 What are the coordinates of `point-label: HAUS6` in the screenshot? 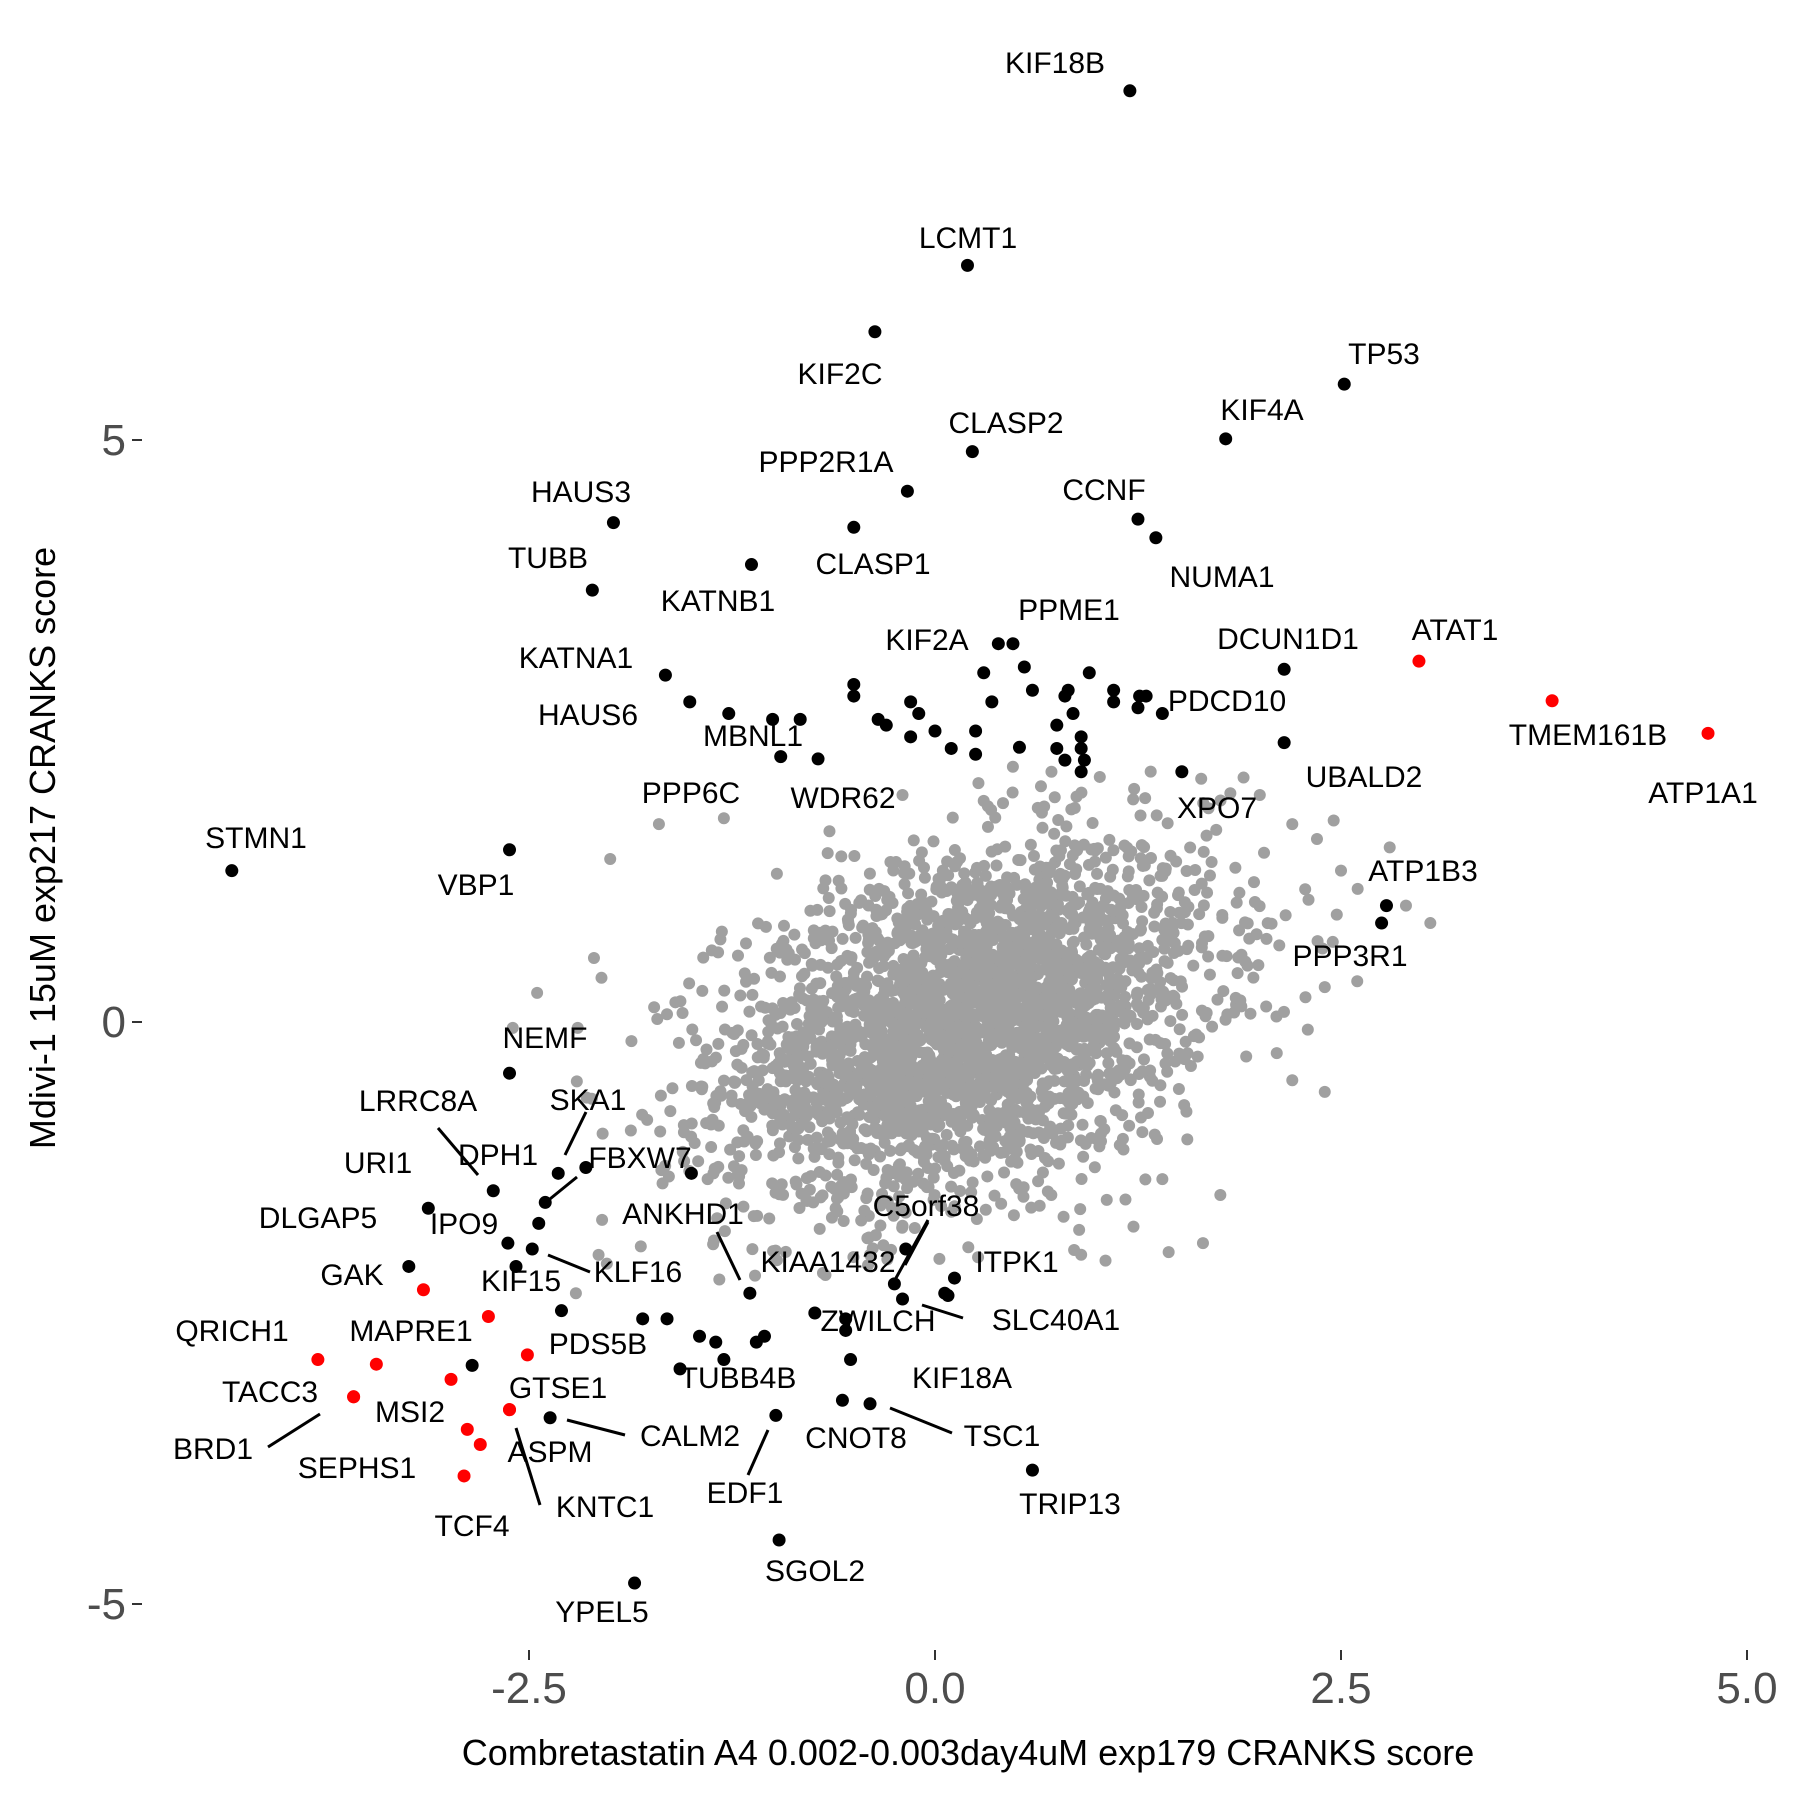 It's located at (588, 715).